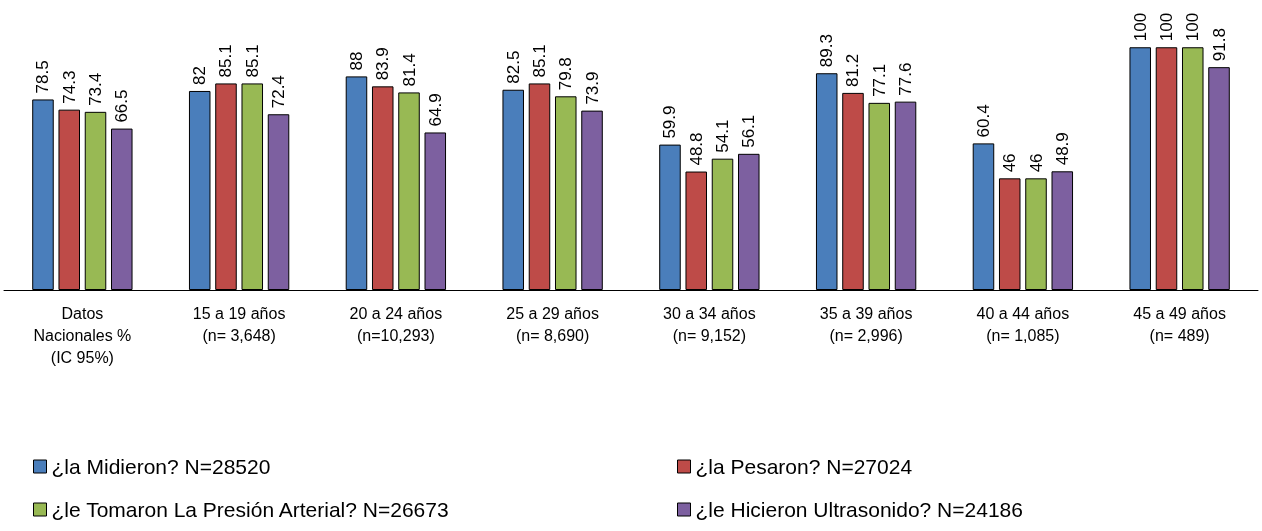 The image size is (1262, 531). Describe the element at coordinates (82, 335) in the screenshot. I see `x-tick-label: Datos Nacionales % (IC 95%)` at that location.